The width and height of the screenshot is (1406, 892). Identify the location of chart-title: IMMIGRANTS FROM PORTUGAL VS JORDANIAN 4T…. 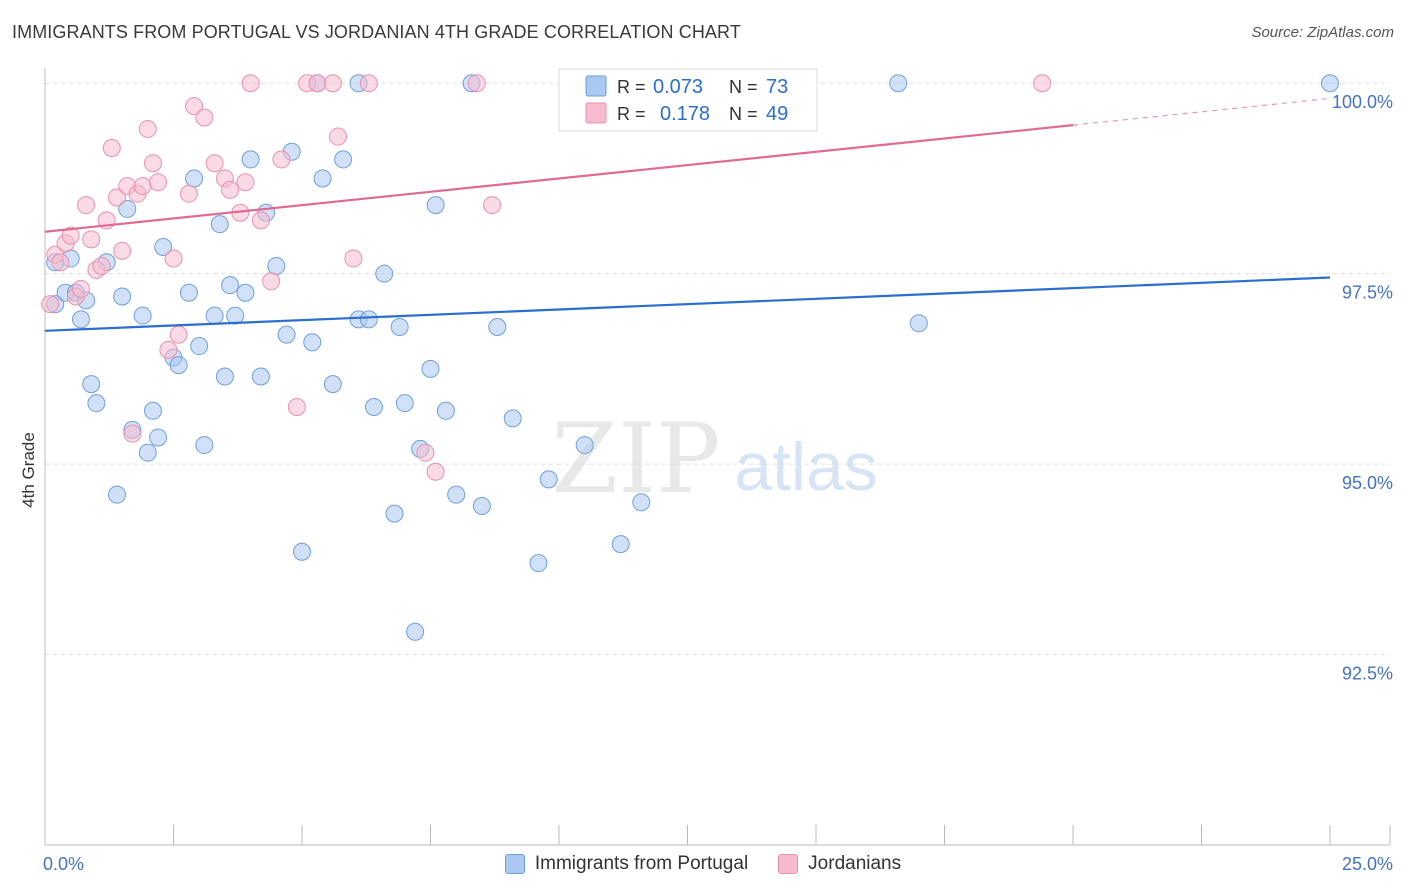
(376, 32).